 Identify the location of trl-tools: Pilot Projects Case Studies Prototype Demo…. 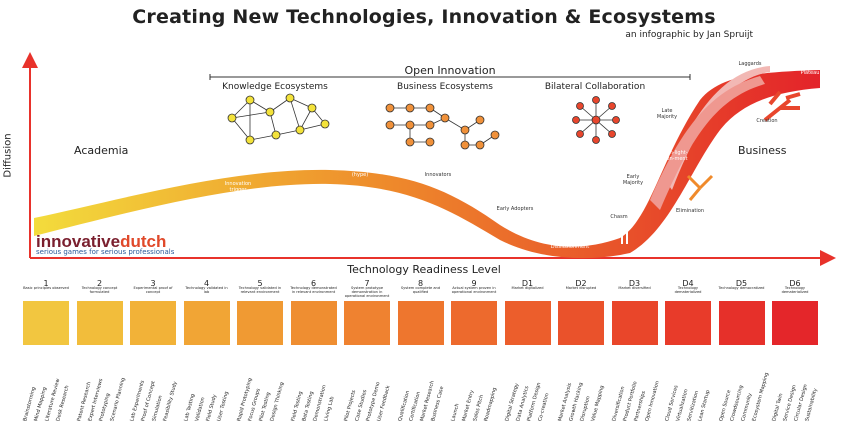
(367, 390).